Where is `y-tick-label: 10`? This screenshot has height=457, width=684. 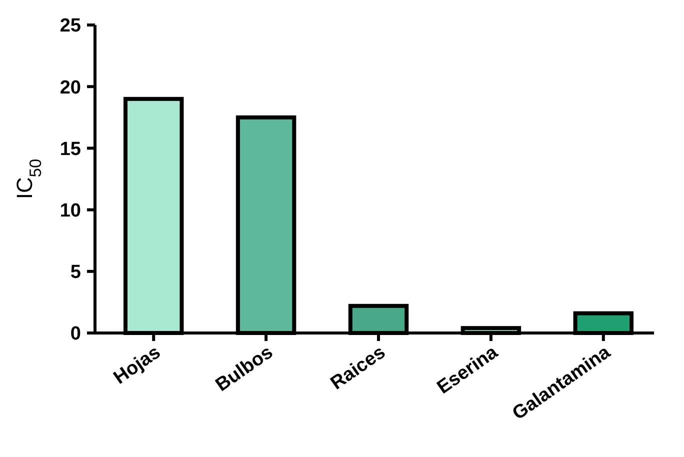
y-tick-label: 10 is located at coordinates (70, 211).